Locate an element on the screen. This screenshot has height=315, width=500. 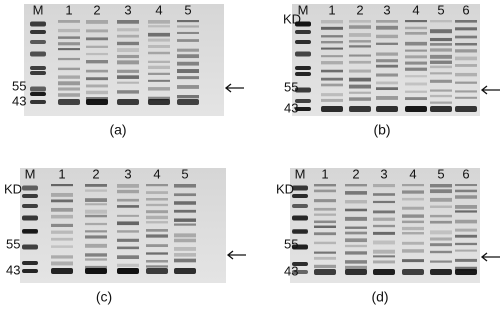
caption: (b) is located at coordinates (381, 130).